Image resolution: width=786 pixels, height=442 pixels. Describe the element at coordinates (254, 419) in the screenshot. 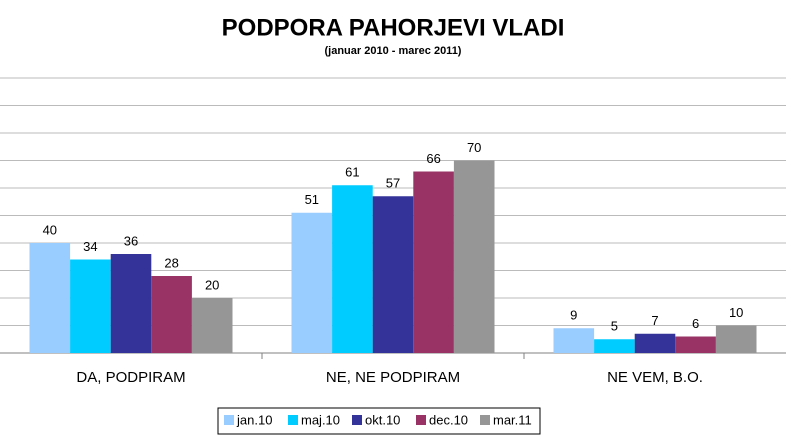

I see `legend-label: jan.10` at that location.